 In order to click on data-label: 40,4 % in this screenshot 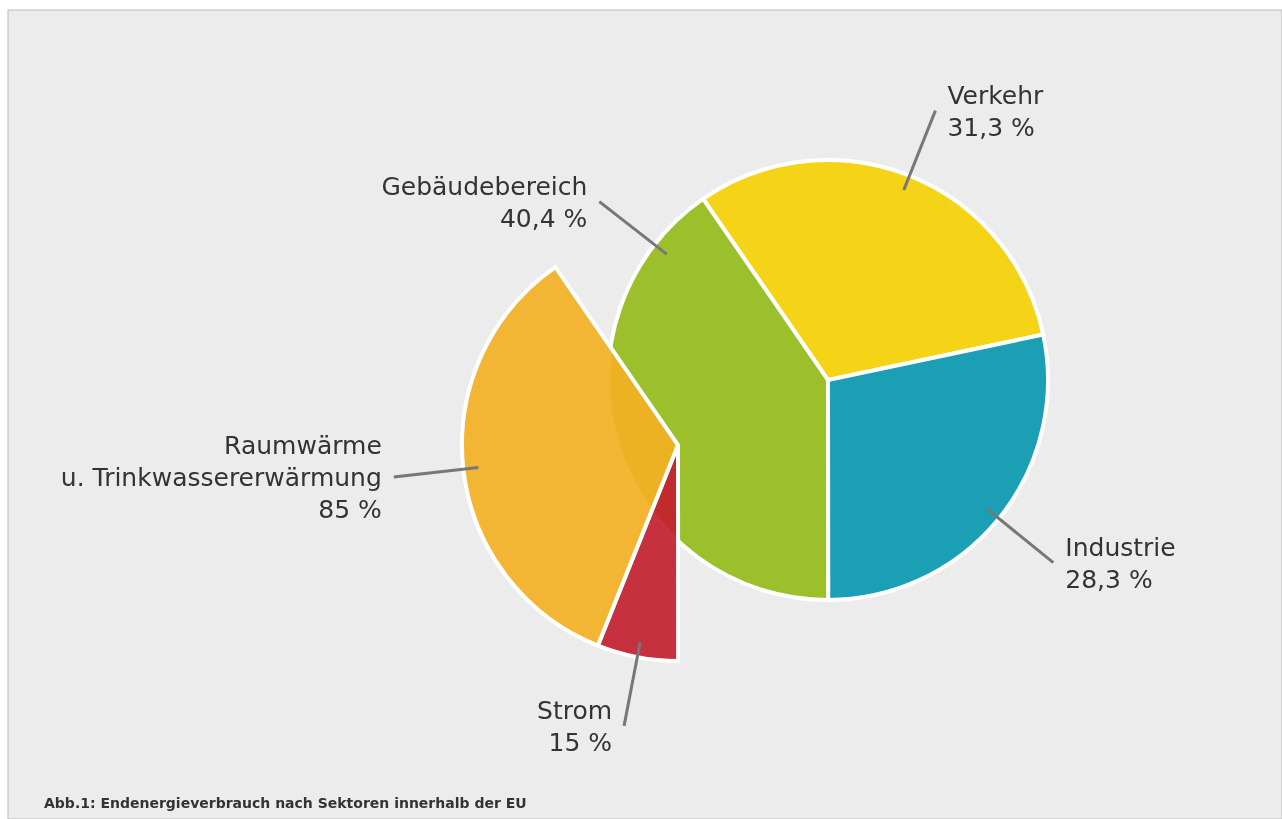, I will do `click(543, 218)`.